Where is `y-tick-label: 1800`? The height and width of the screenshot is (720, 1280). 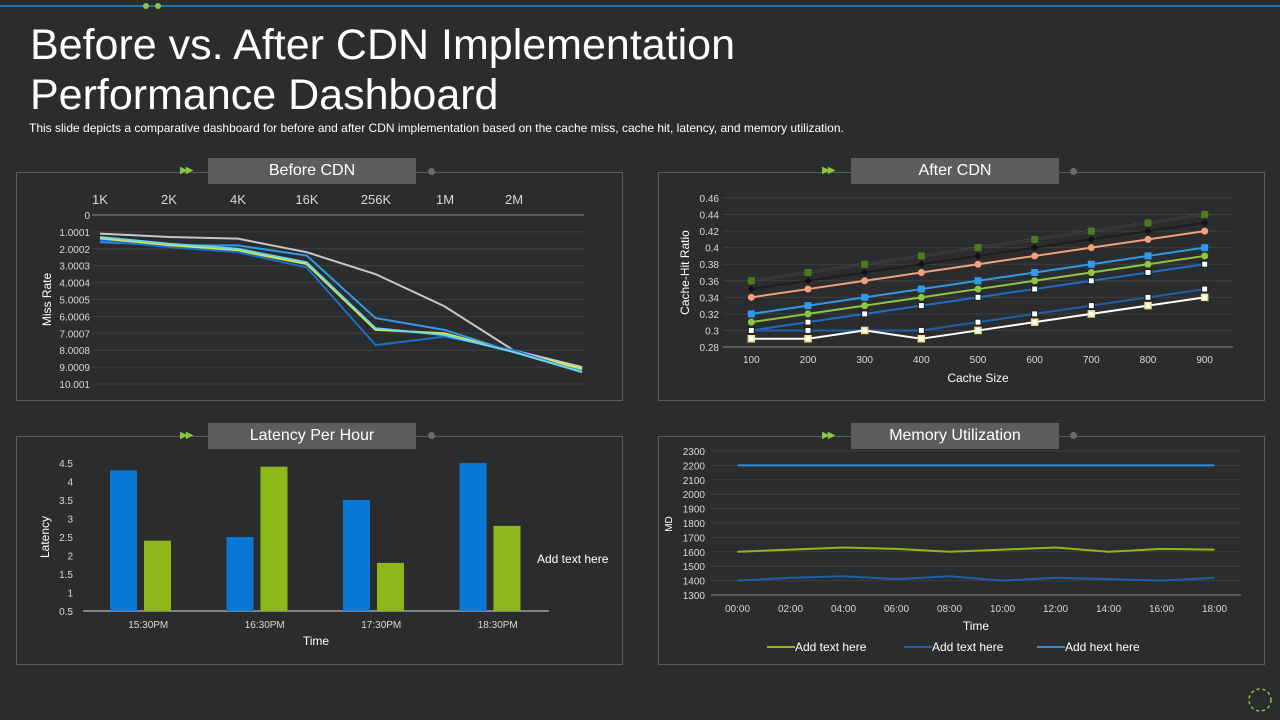 y-tick-label: 1800 is located at coordinates (694, 524).